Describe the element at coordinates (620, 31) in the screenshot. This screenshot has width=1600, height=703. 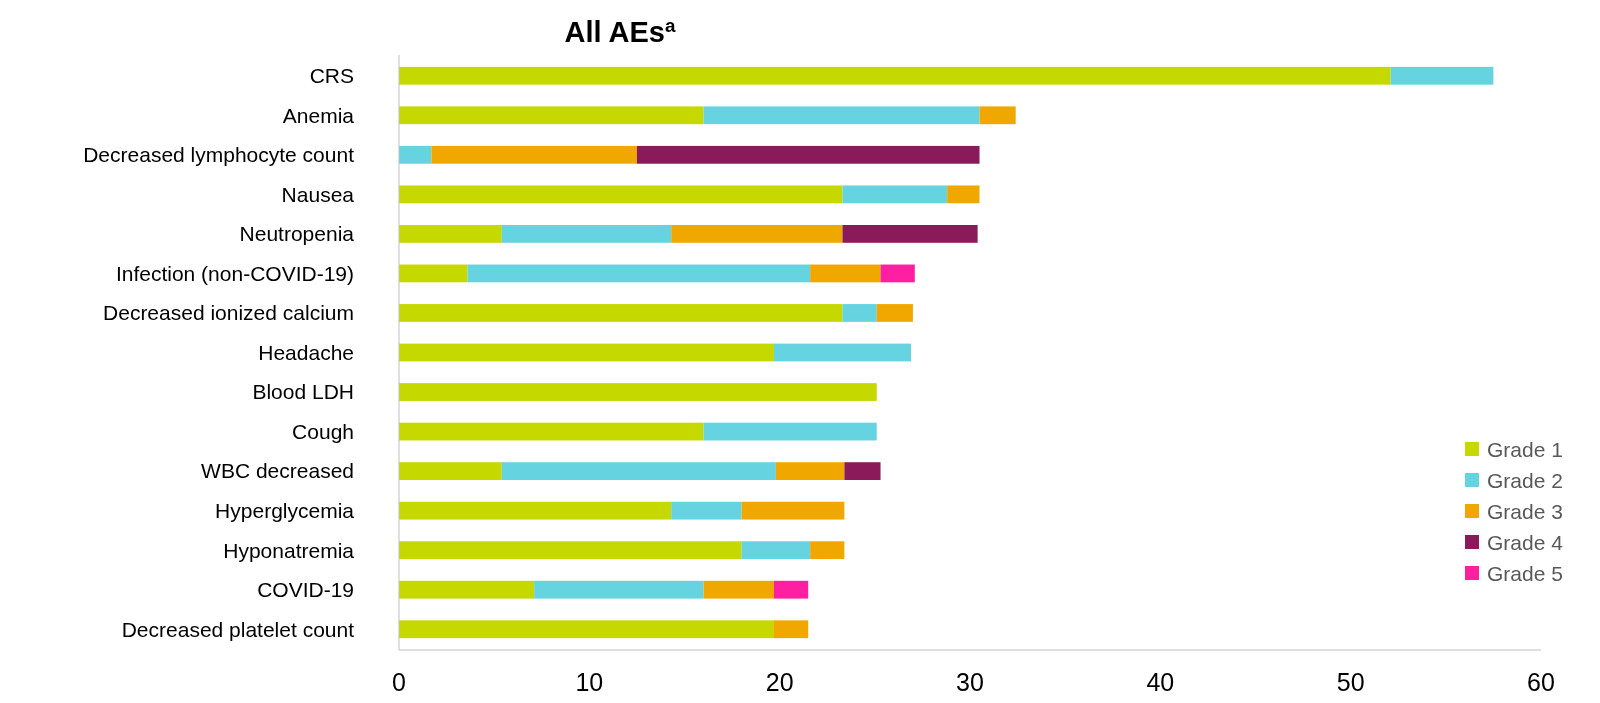
I see `chart-title: All AEs$^{a}$` at that location.